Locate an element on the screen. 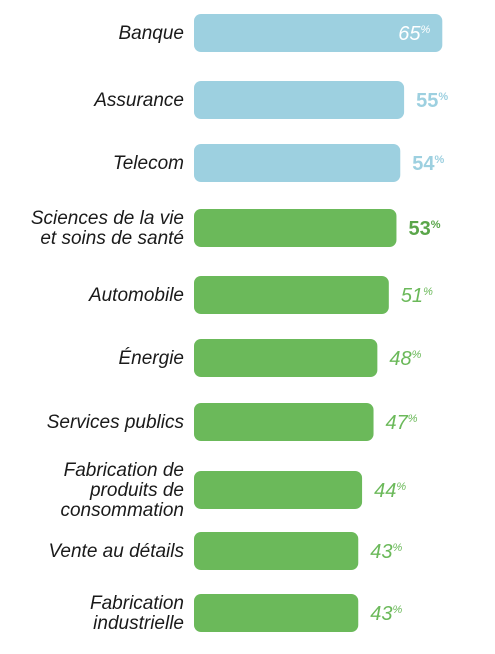 The width and height of the screenshot is (495, 654). value-label-5: 51% is located at coordinates (417, 296).